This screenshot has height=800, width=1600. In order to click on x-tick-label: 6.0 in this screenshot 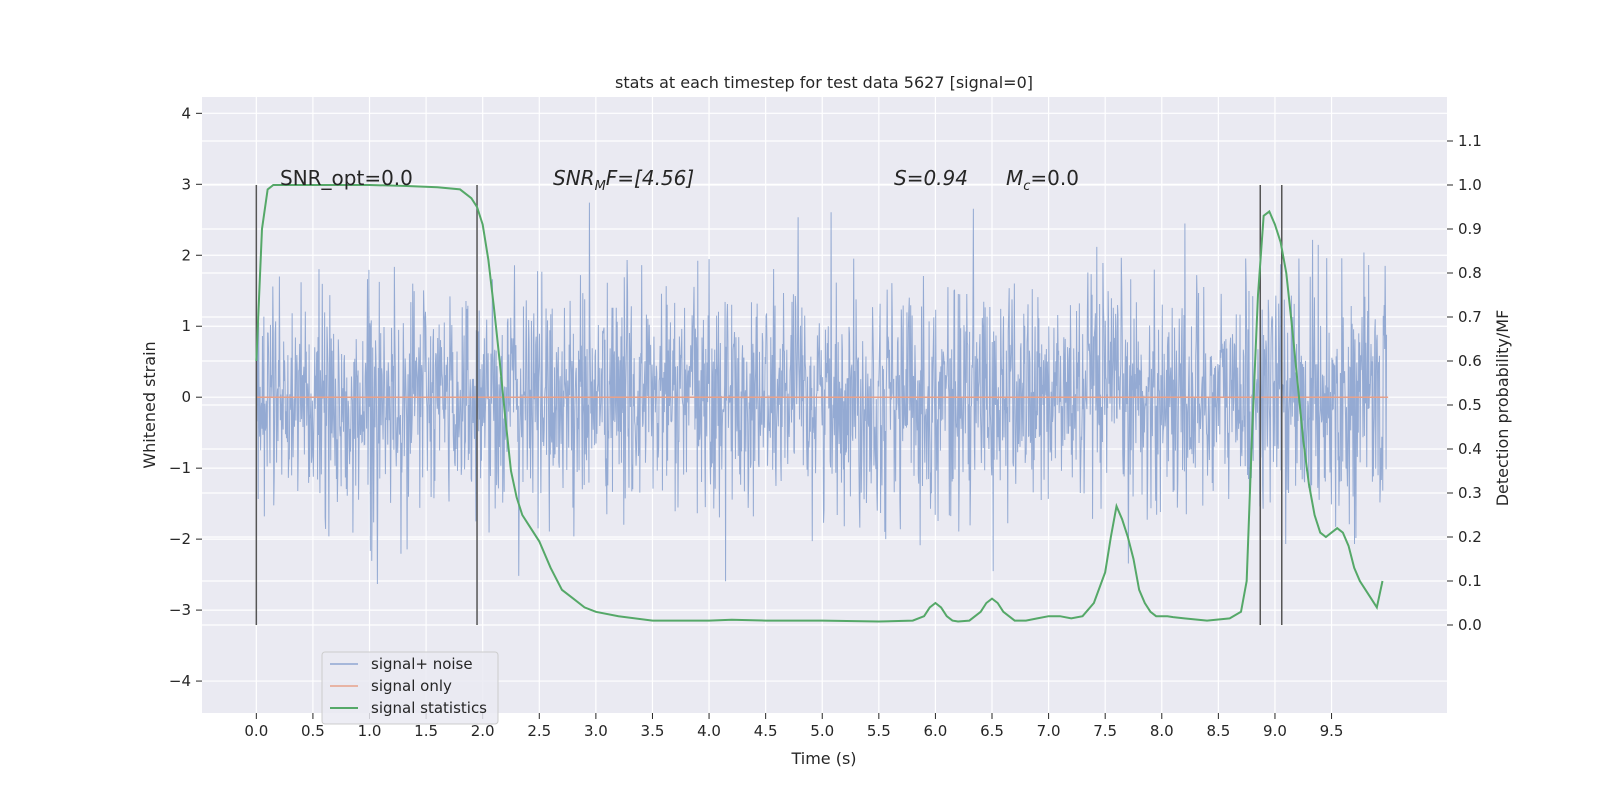, I will do `click(935, 731)`.